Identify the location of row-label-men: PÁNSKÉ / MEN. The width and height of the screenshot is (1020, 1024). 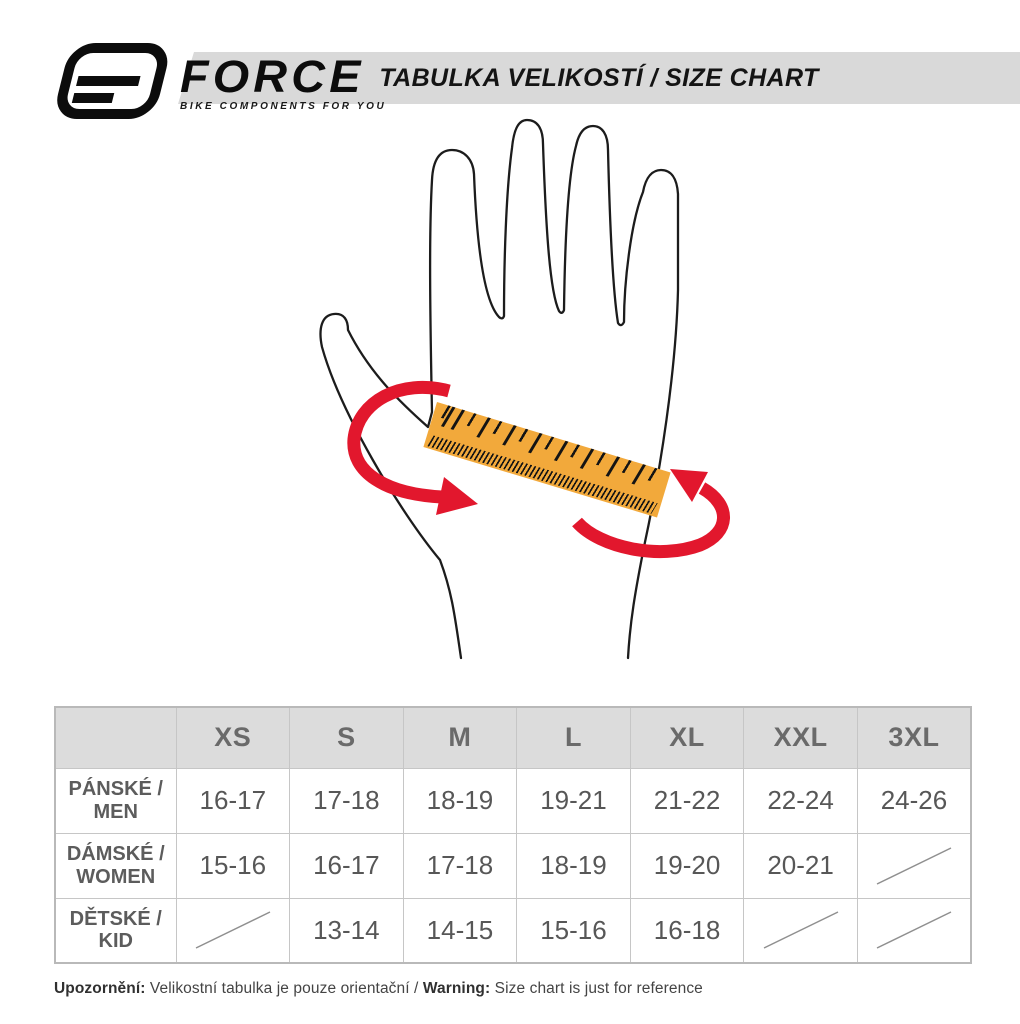
(115, 800).